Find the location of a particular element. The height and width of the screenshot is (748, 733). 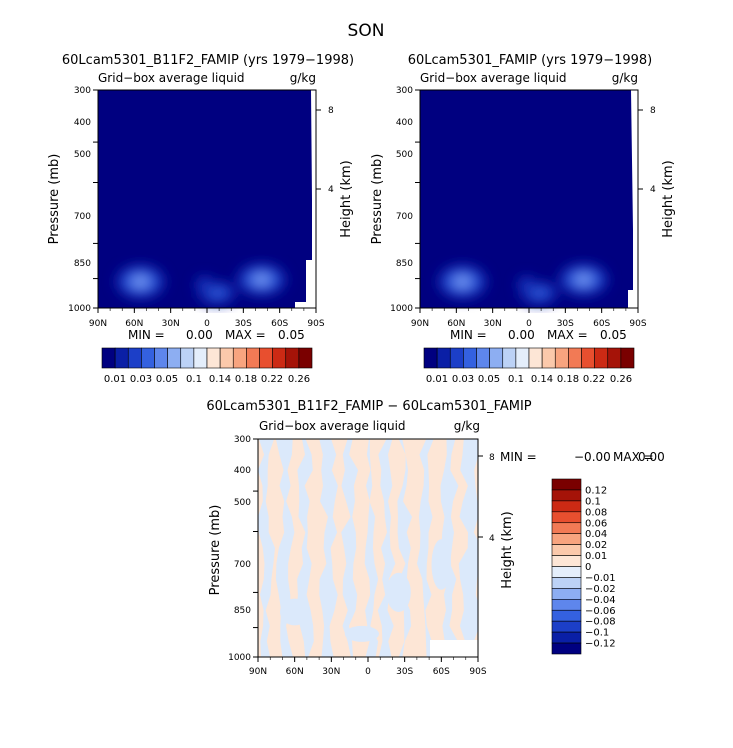

colorbar-label: −0.08 is located at coordinates (600, 622).